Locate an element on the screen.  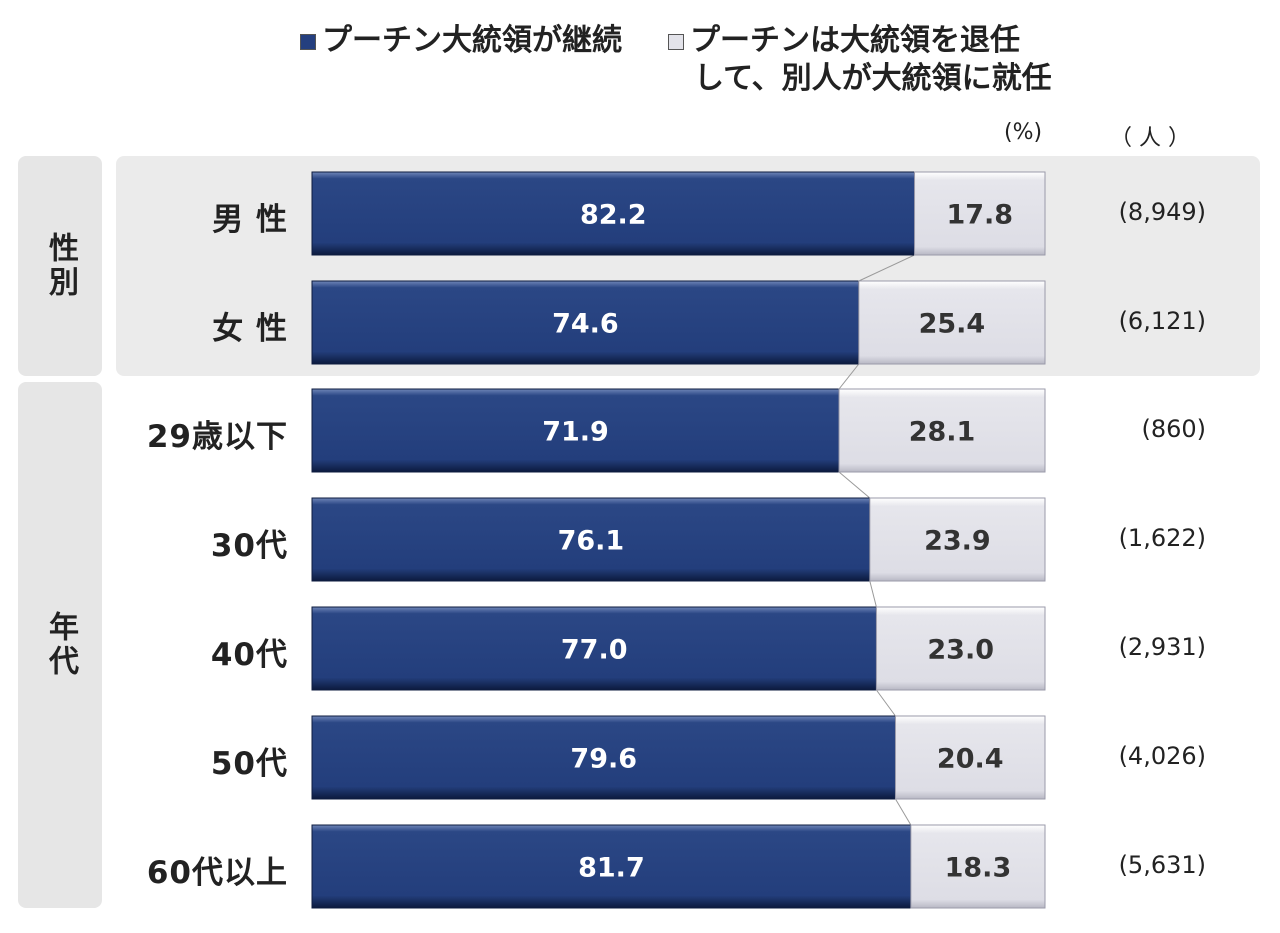
category-label: 40代 is located at coordinates (249, 654).